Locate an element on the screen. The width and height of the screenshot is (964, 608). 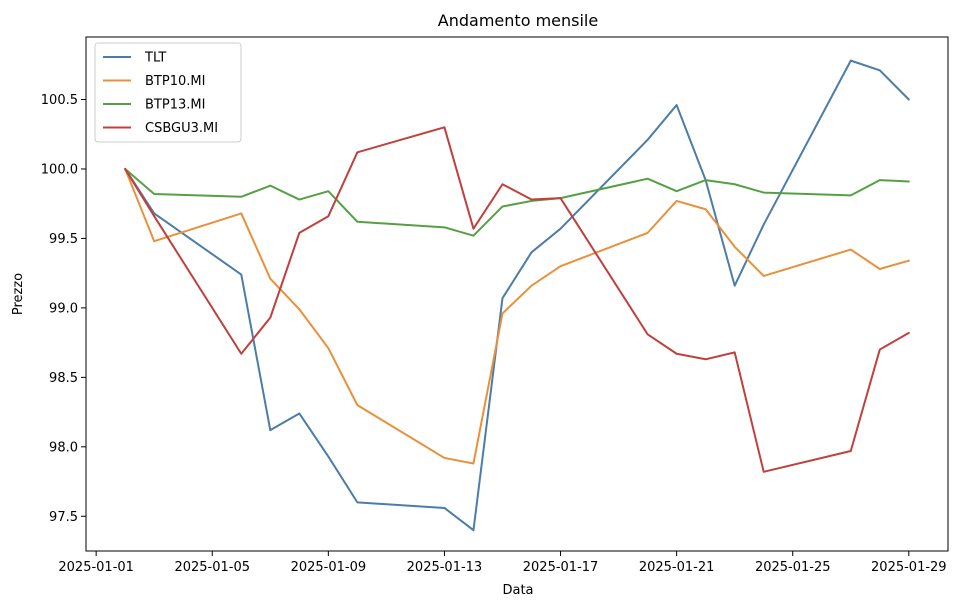
x-tick-label: 2025-01-21 is located at coordinates (677, 567).